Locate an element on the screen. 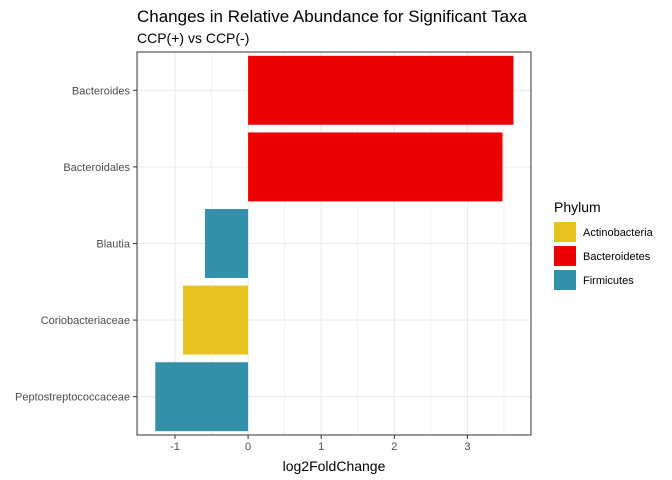 Image resolution: width=672 pixels, height=480 pixels. bar-blautia is located at coordinates (226, 243).